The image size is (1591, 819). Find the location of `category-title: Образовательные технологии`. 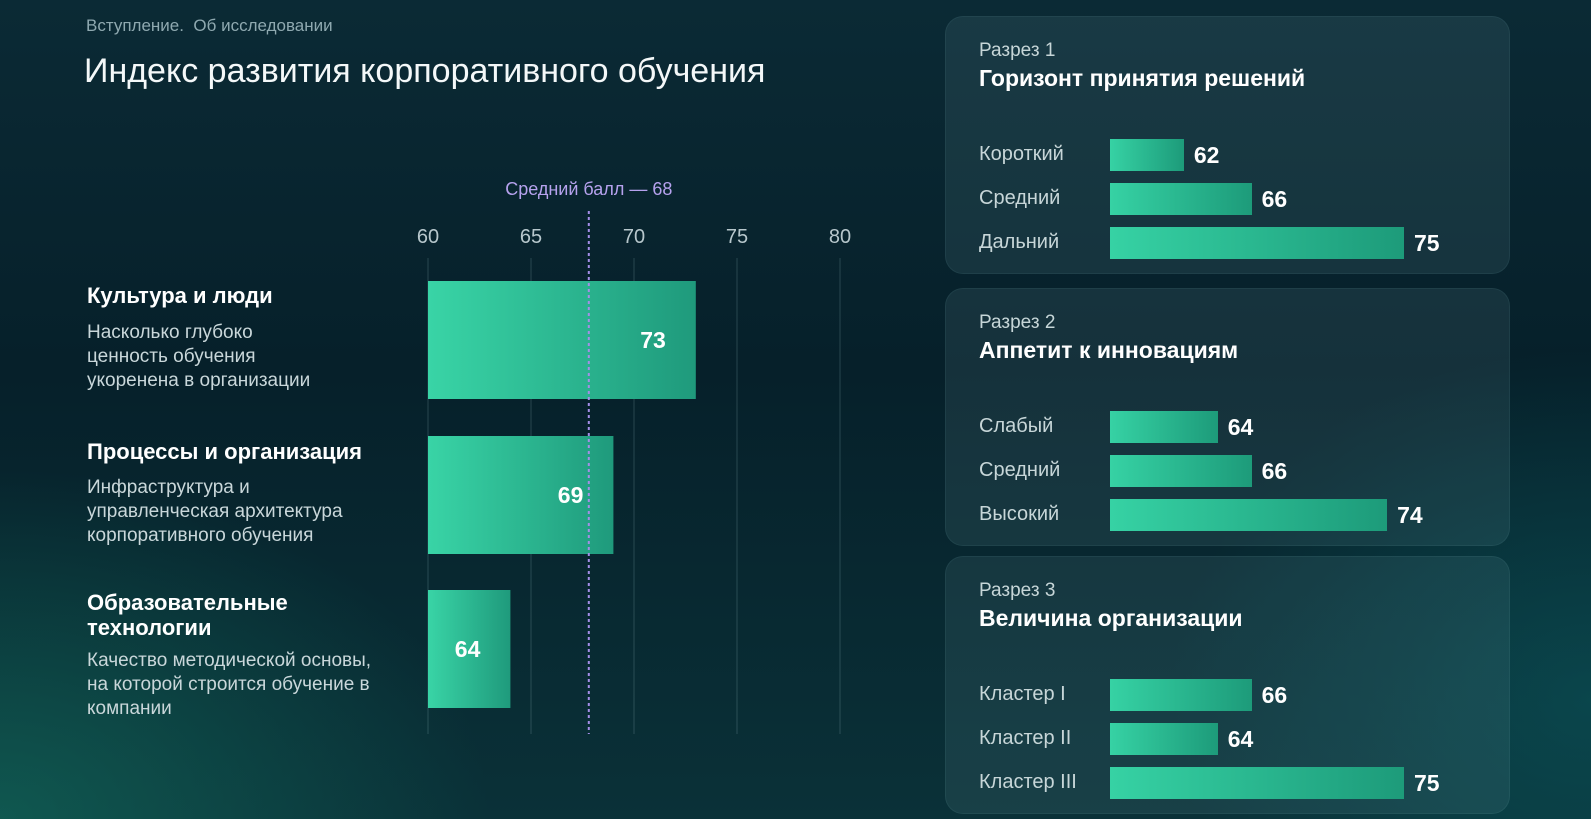

category-title: Образовательные технологии is located at coordinates (187, 615).